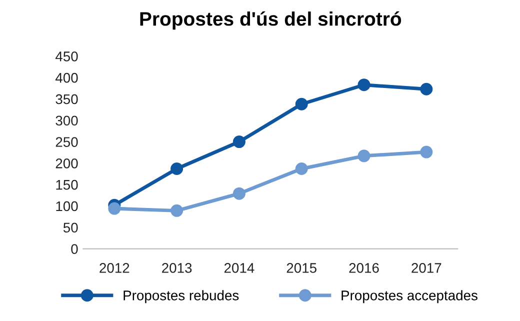 The width and height of the screenshot is (520, 321). Describe the element at coordinates (74, 249) in the screenshot. I see `y-tick-label: 0` at that location.